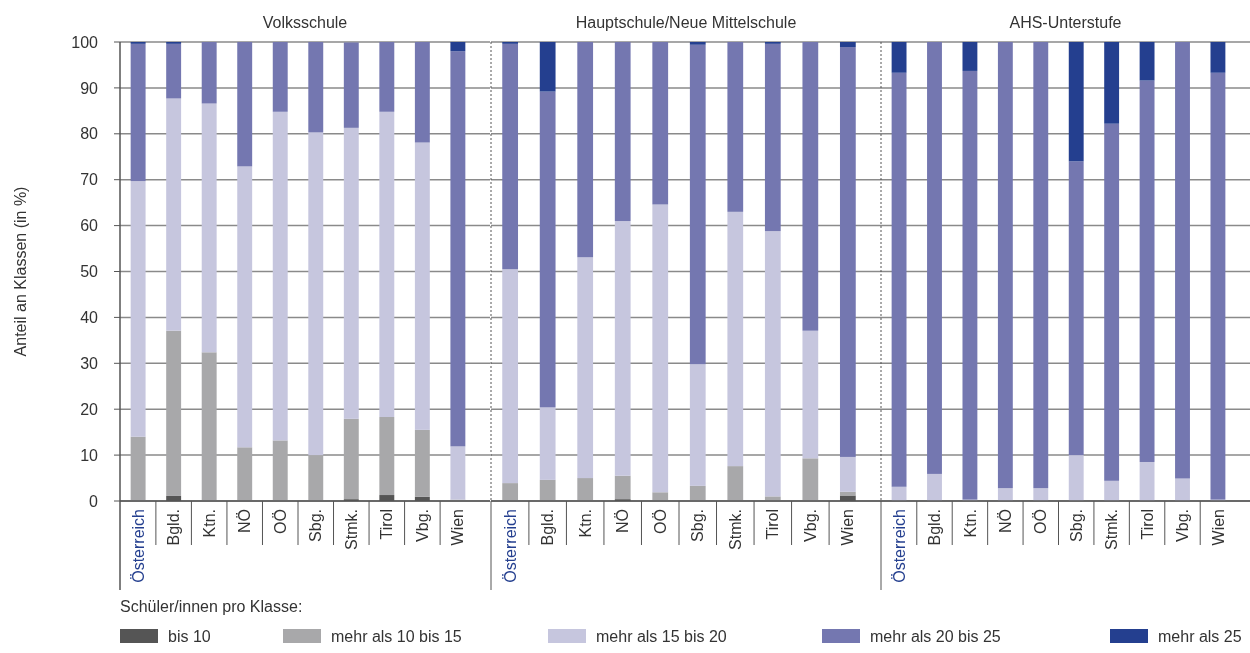 Image resolution: width=1250 pixels, height=653 pixels. I want to click on y-tick-label: 70, so click(89, 180).